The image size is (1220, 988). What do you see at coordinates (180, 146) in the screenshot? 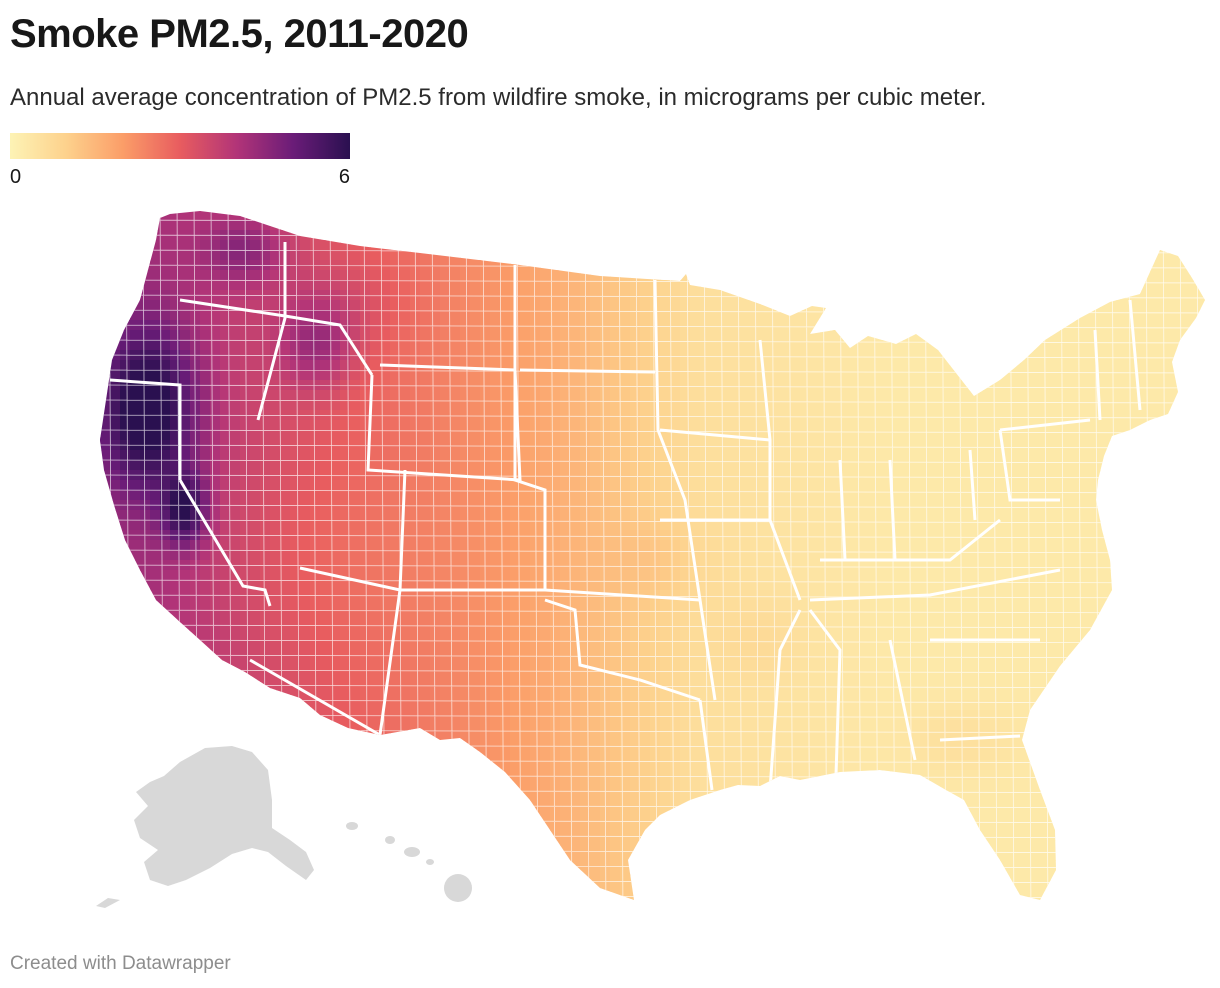
I see `legend-gradient-bar` at bounding box center [180, 146].